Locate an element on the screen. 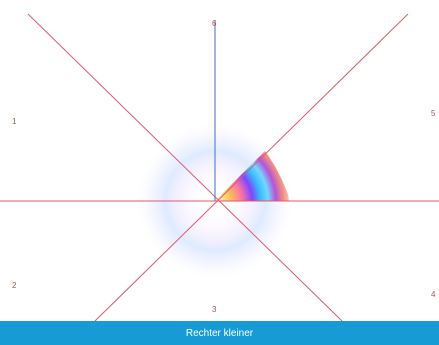 This screenshot has height=345, width=439. sector-label-2: 2 is located at coordinates (14, 285).